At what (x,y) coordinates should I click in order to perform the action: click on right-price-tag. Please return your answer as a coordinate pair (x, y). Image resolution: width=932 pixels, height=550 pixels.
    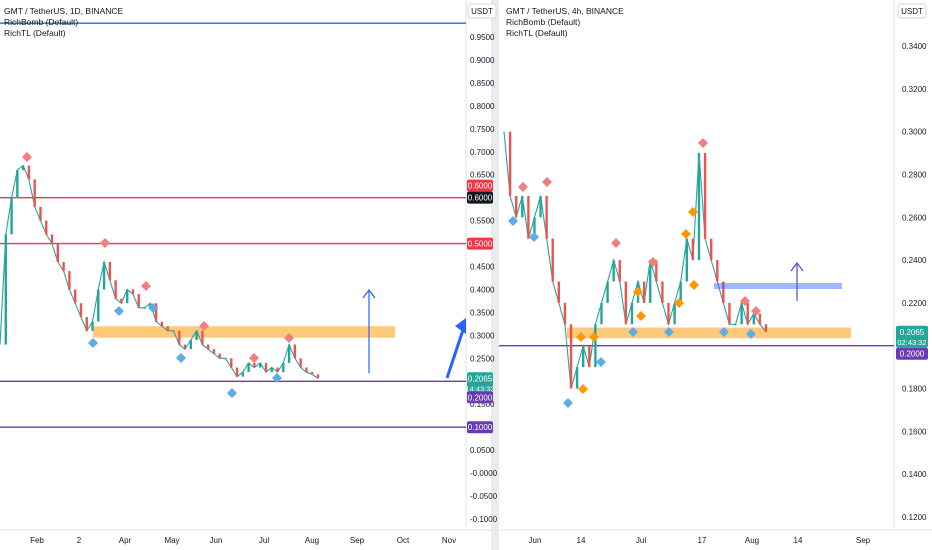
    Looking at the image, I should click on (912, 353).